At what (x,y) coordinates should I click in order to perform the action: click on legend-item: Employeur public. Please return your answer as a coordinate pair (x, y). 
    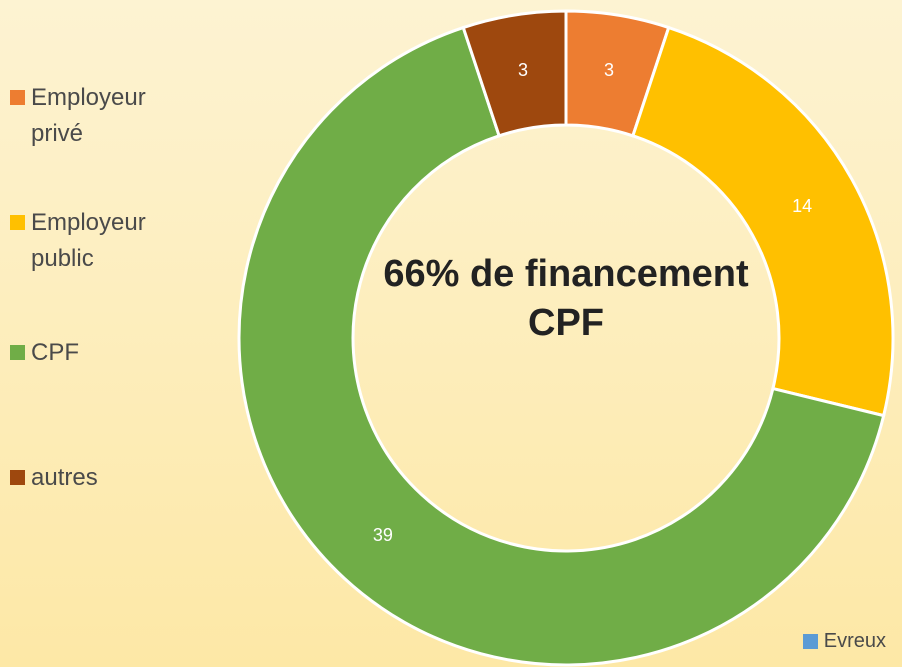
    Looking at the image, I should click on (110, 241).